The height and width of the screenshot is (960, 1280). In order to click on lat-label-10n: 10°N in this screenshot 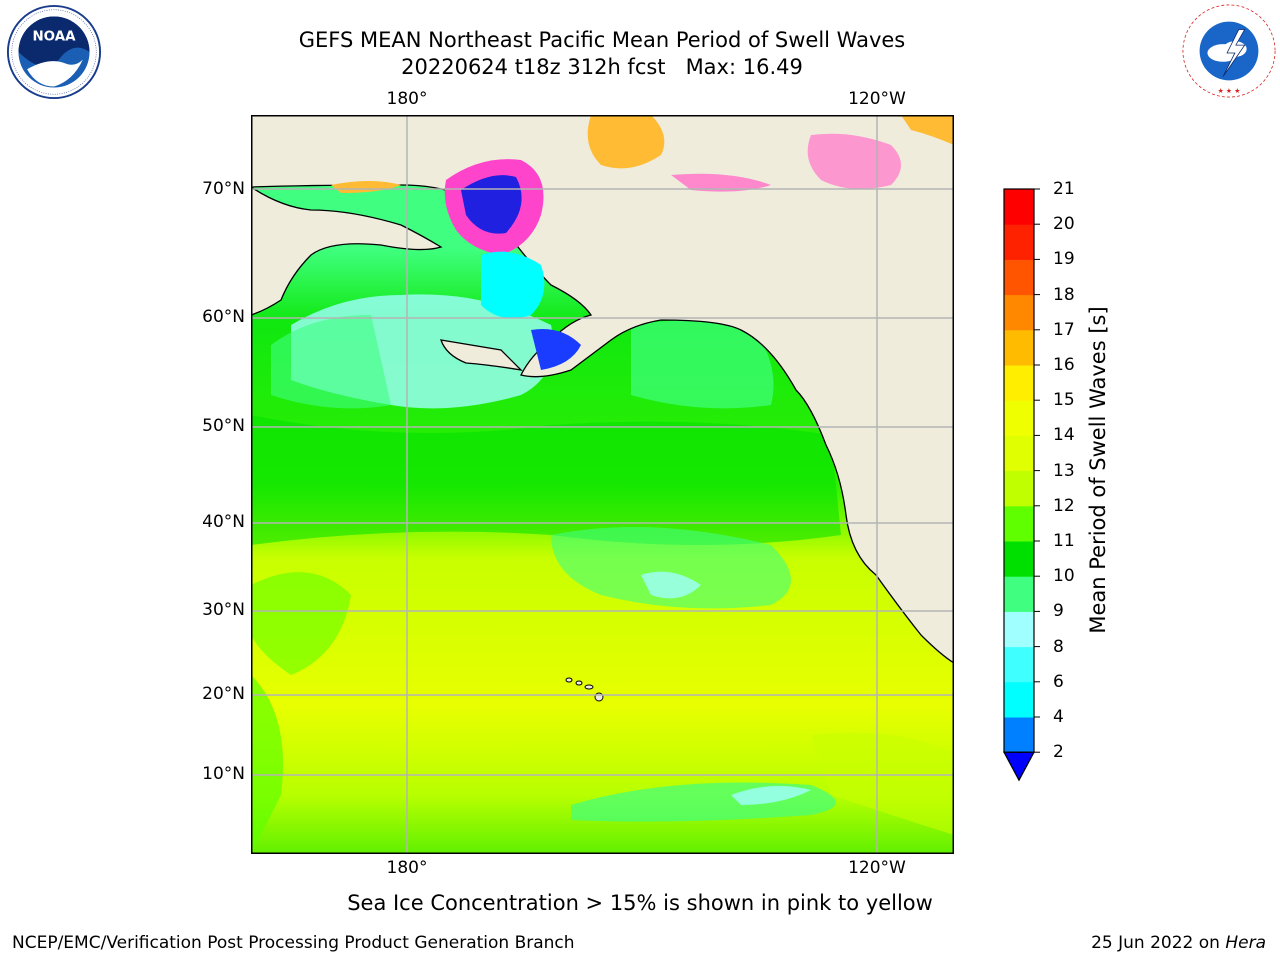, I will do `click(223, 774)`.